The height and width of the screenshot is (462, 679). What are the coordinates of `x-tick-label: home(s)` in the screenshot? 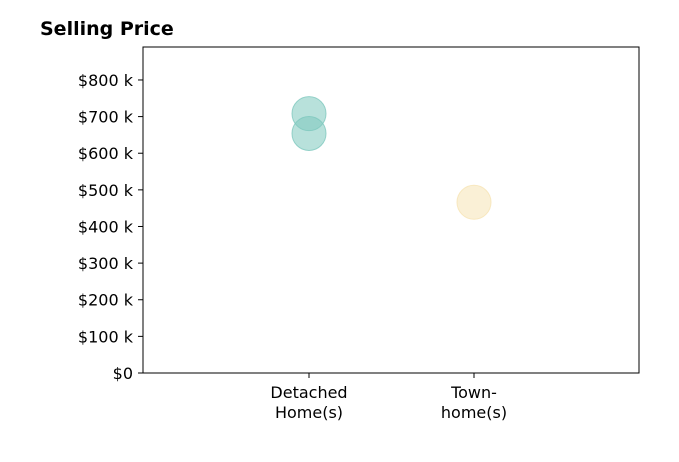 It's located at (474, 412).